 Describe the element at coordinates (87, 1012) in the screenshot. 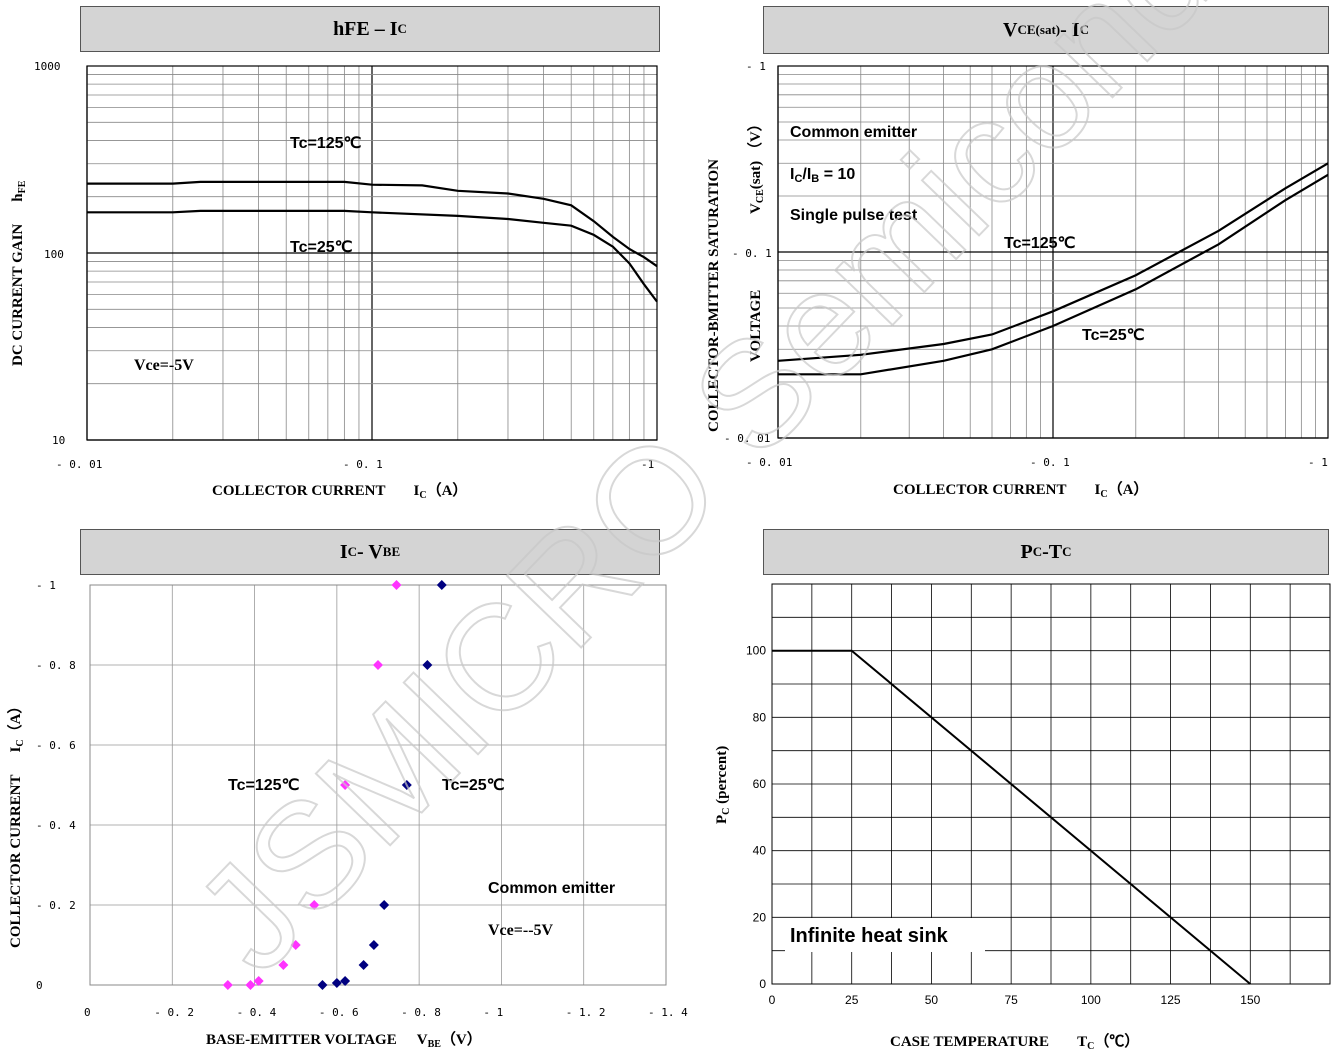

I see `chart3-xtick: 0` at that location.